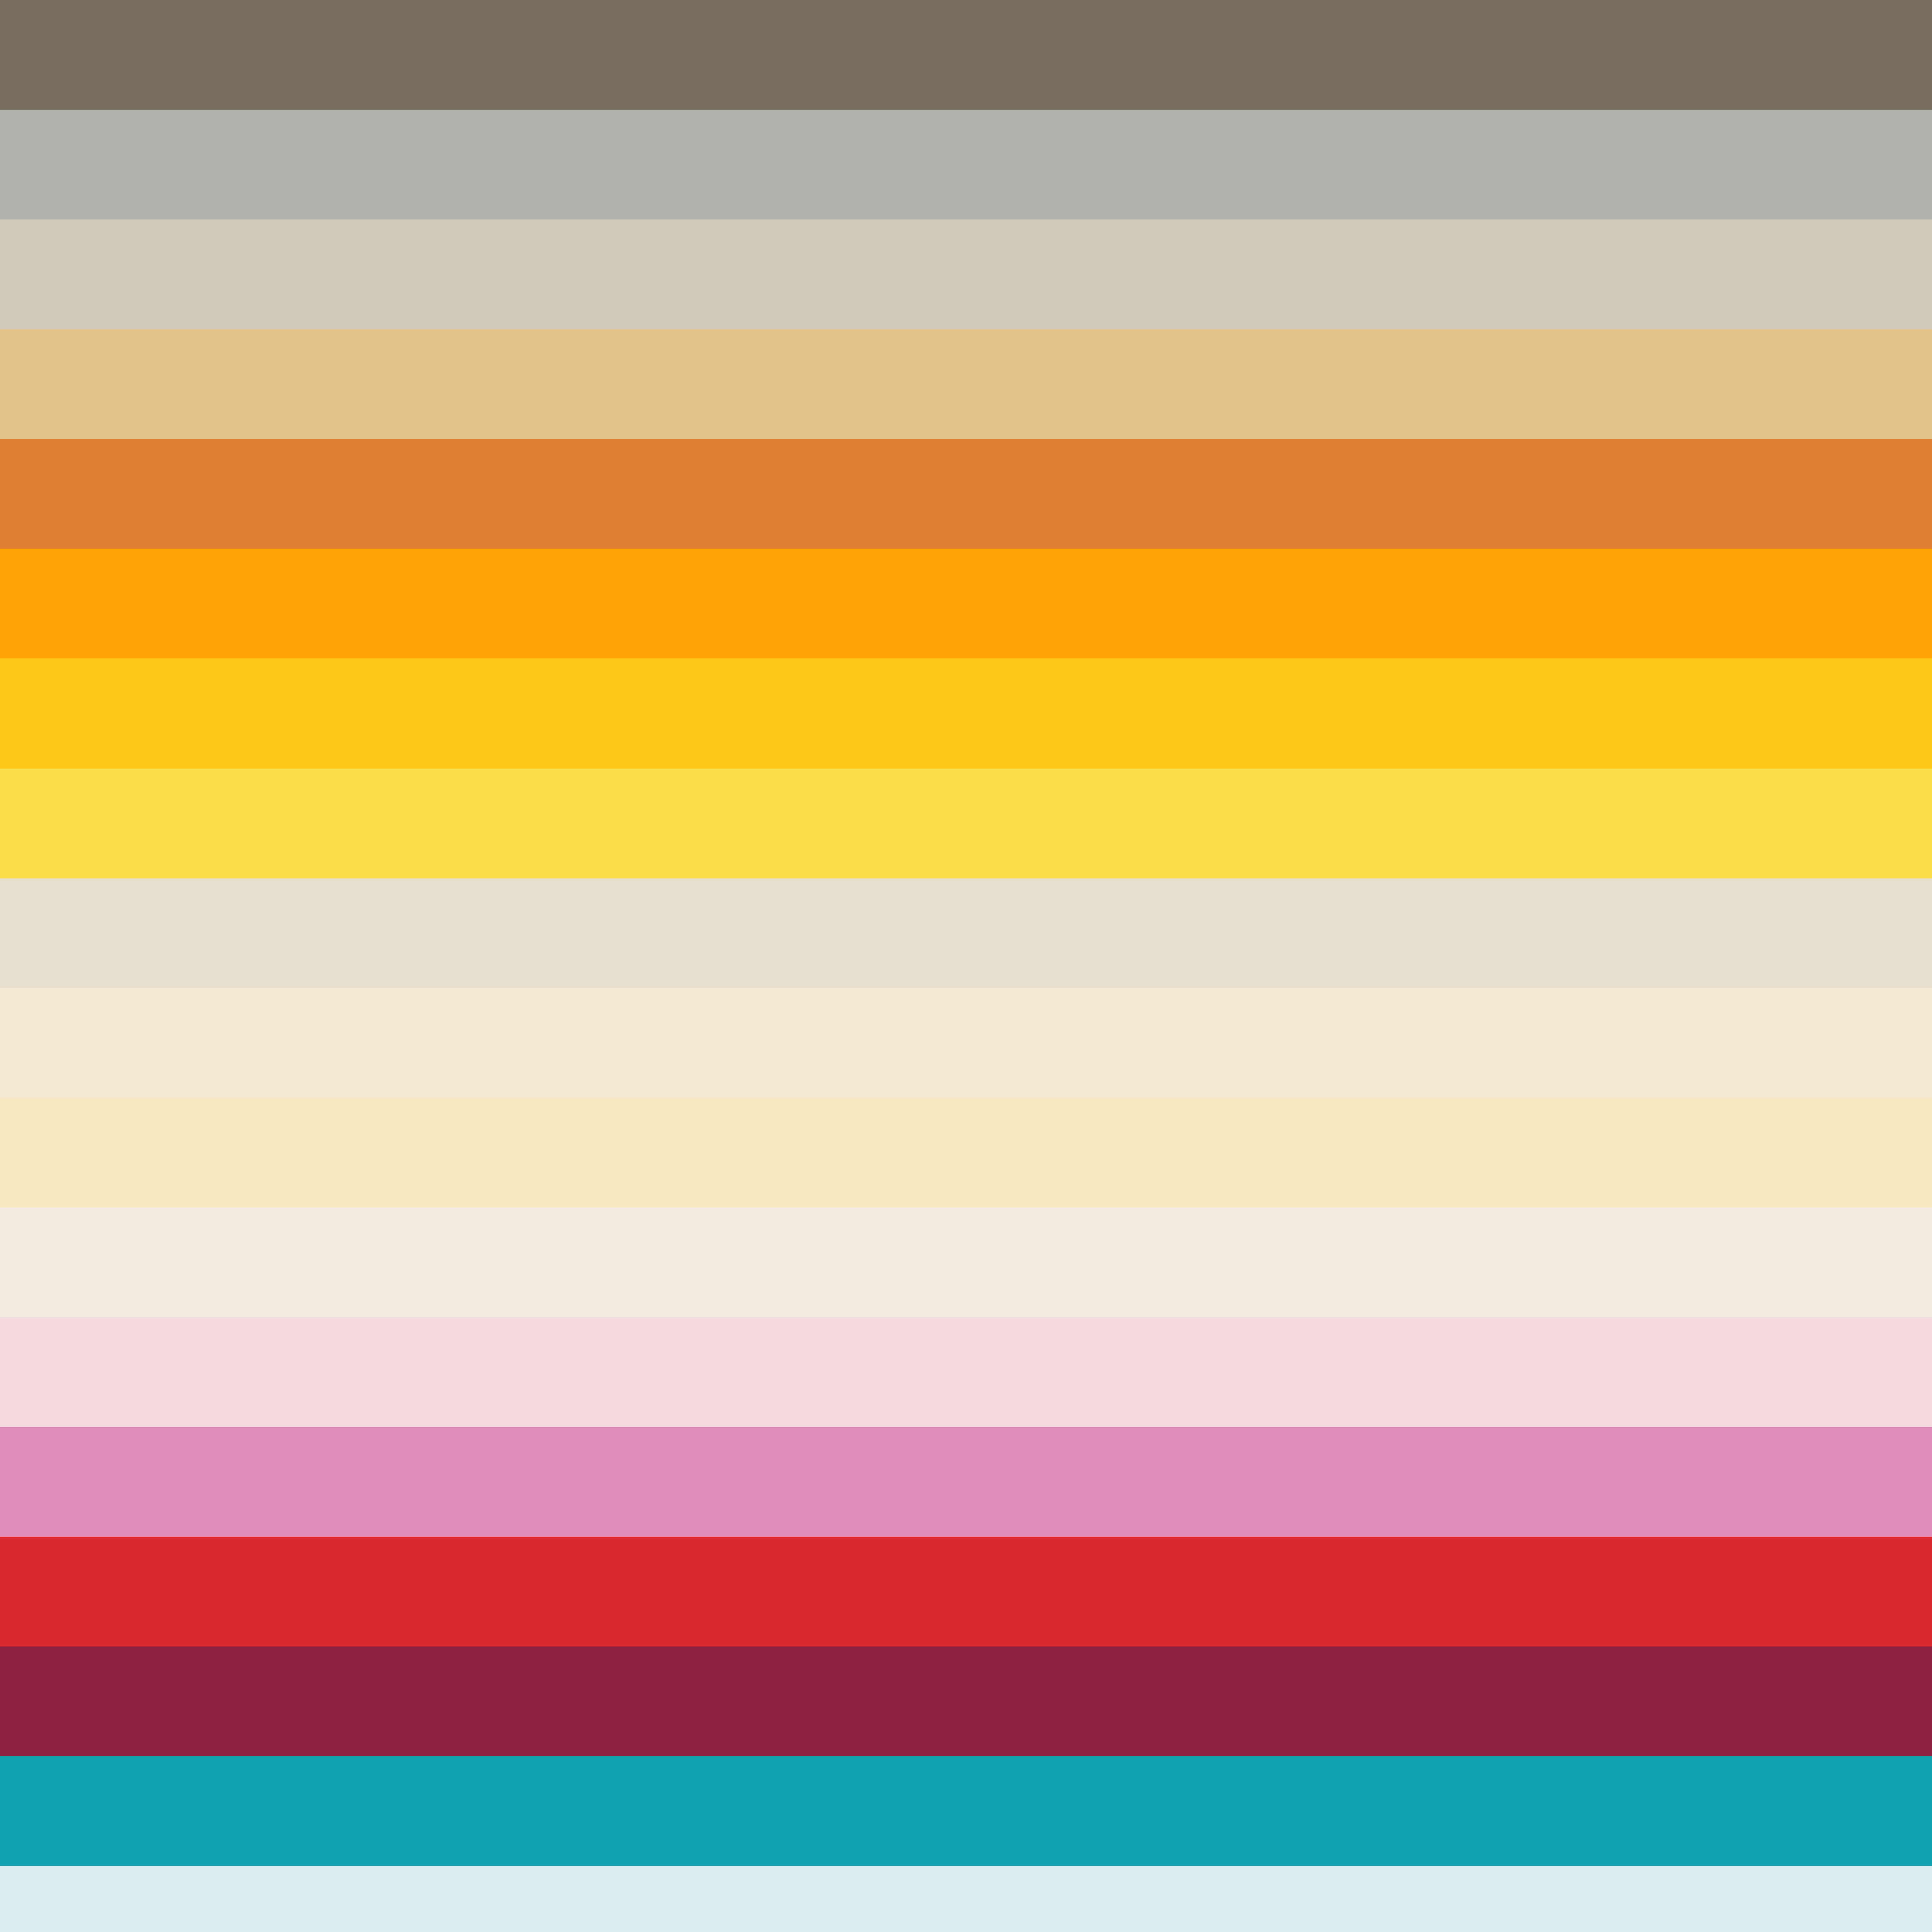  Describe the element at coordinates (966, 1899) in the screenshot. I see `swatch-row: LIGHT BLUE` at that location.